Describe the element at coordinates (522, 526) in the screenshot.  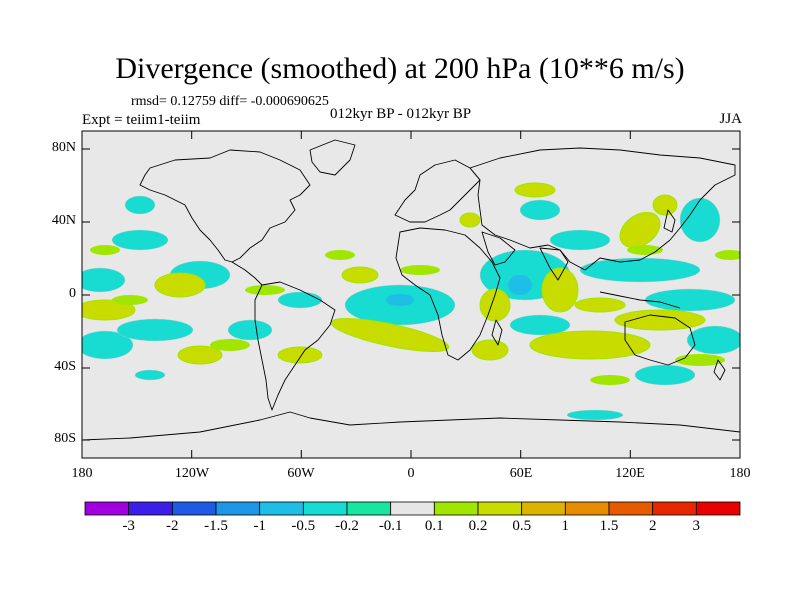
I see `colorbar-label: 0.5` at that location.